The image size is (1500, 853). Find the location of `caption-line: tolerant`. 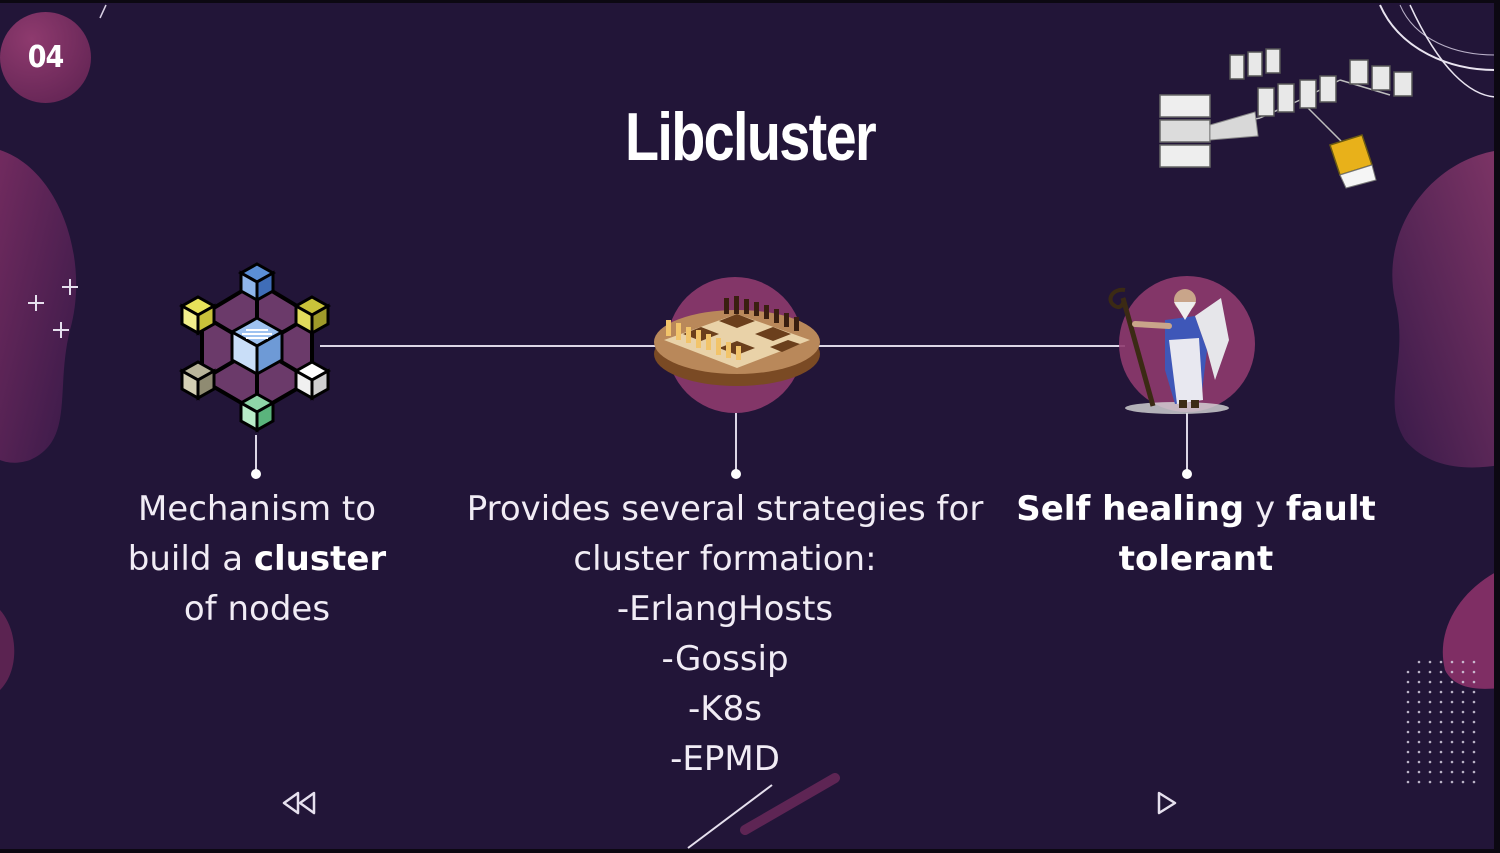

caption-line: tolerant is located at coordinates (1196, 559).